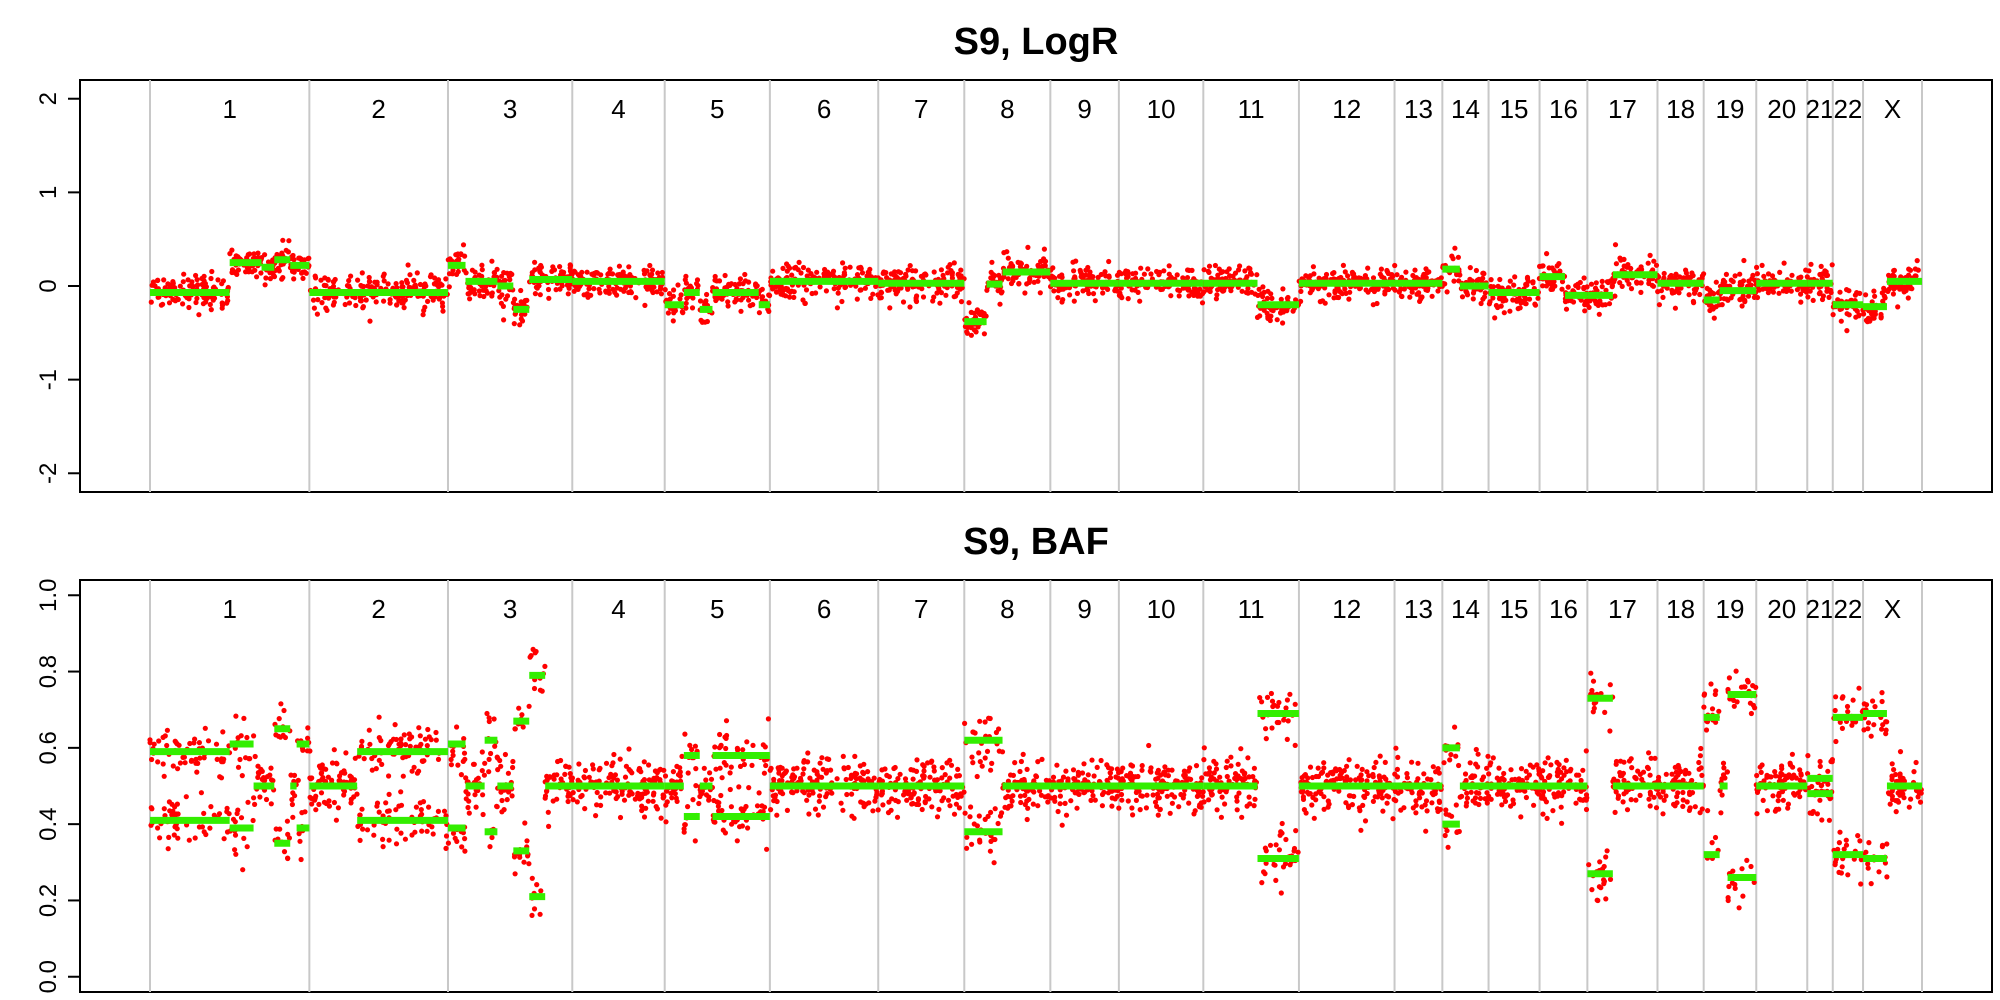 The width and height of the screenshot is (2000, 1000). Describe the element at coordinates (1820, 609) in the screenshot. I see `chromosome-label: 21` at that location.